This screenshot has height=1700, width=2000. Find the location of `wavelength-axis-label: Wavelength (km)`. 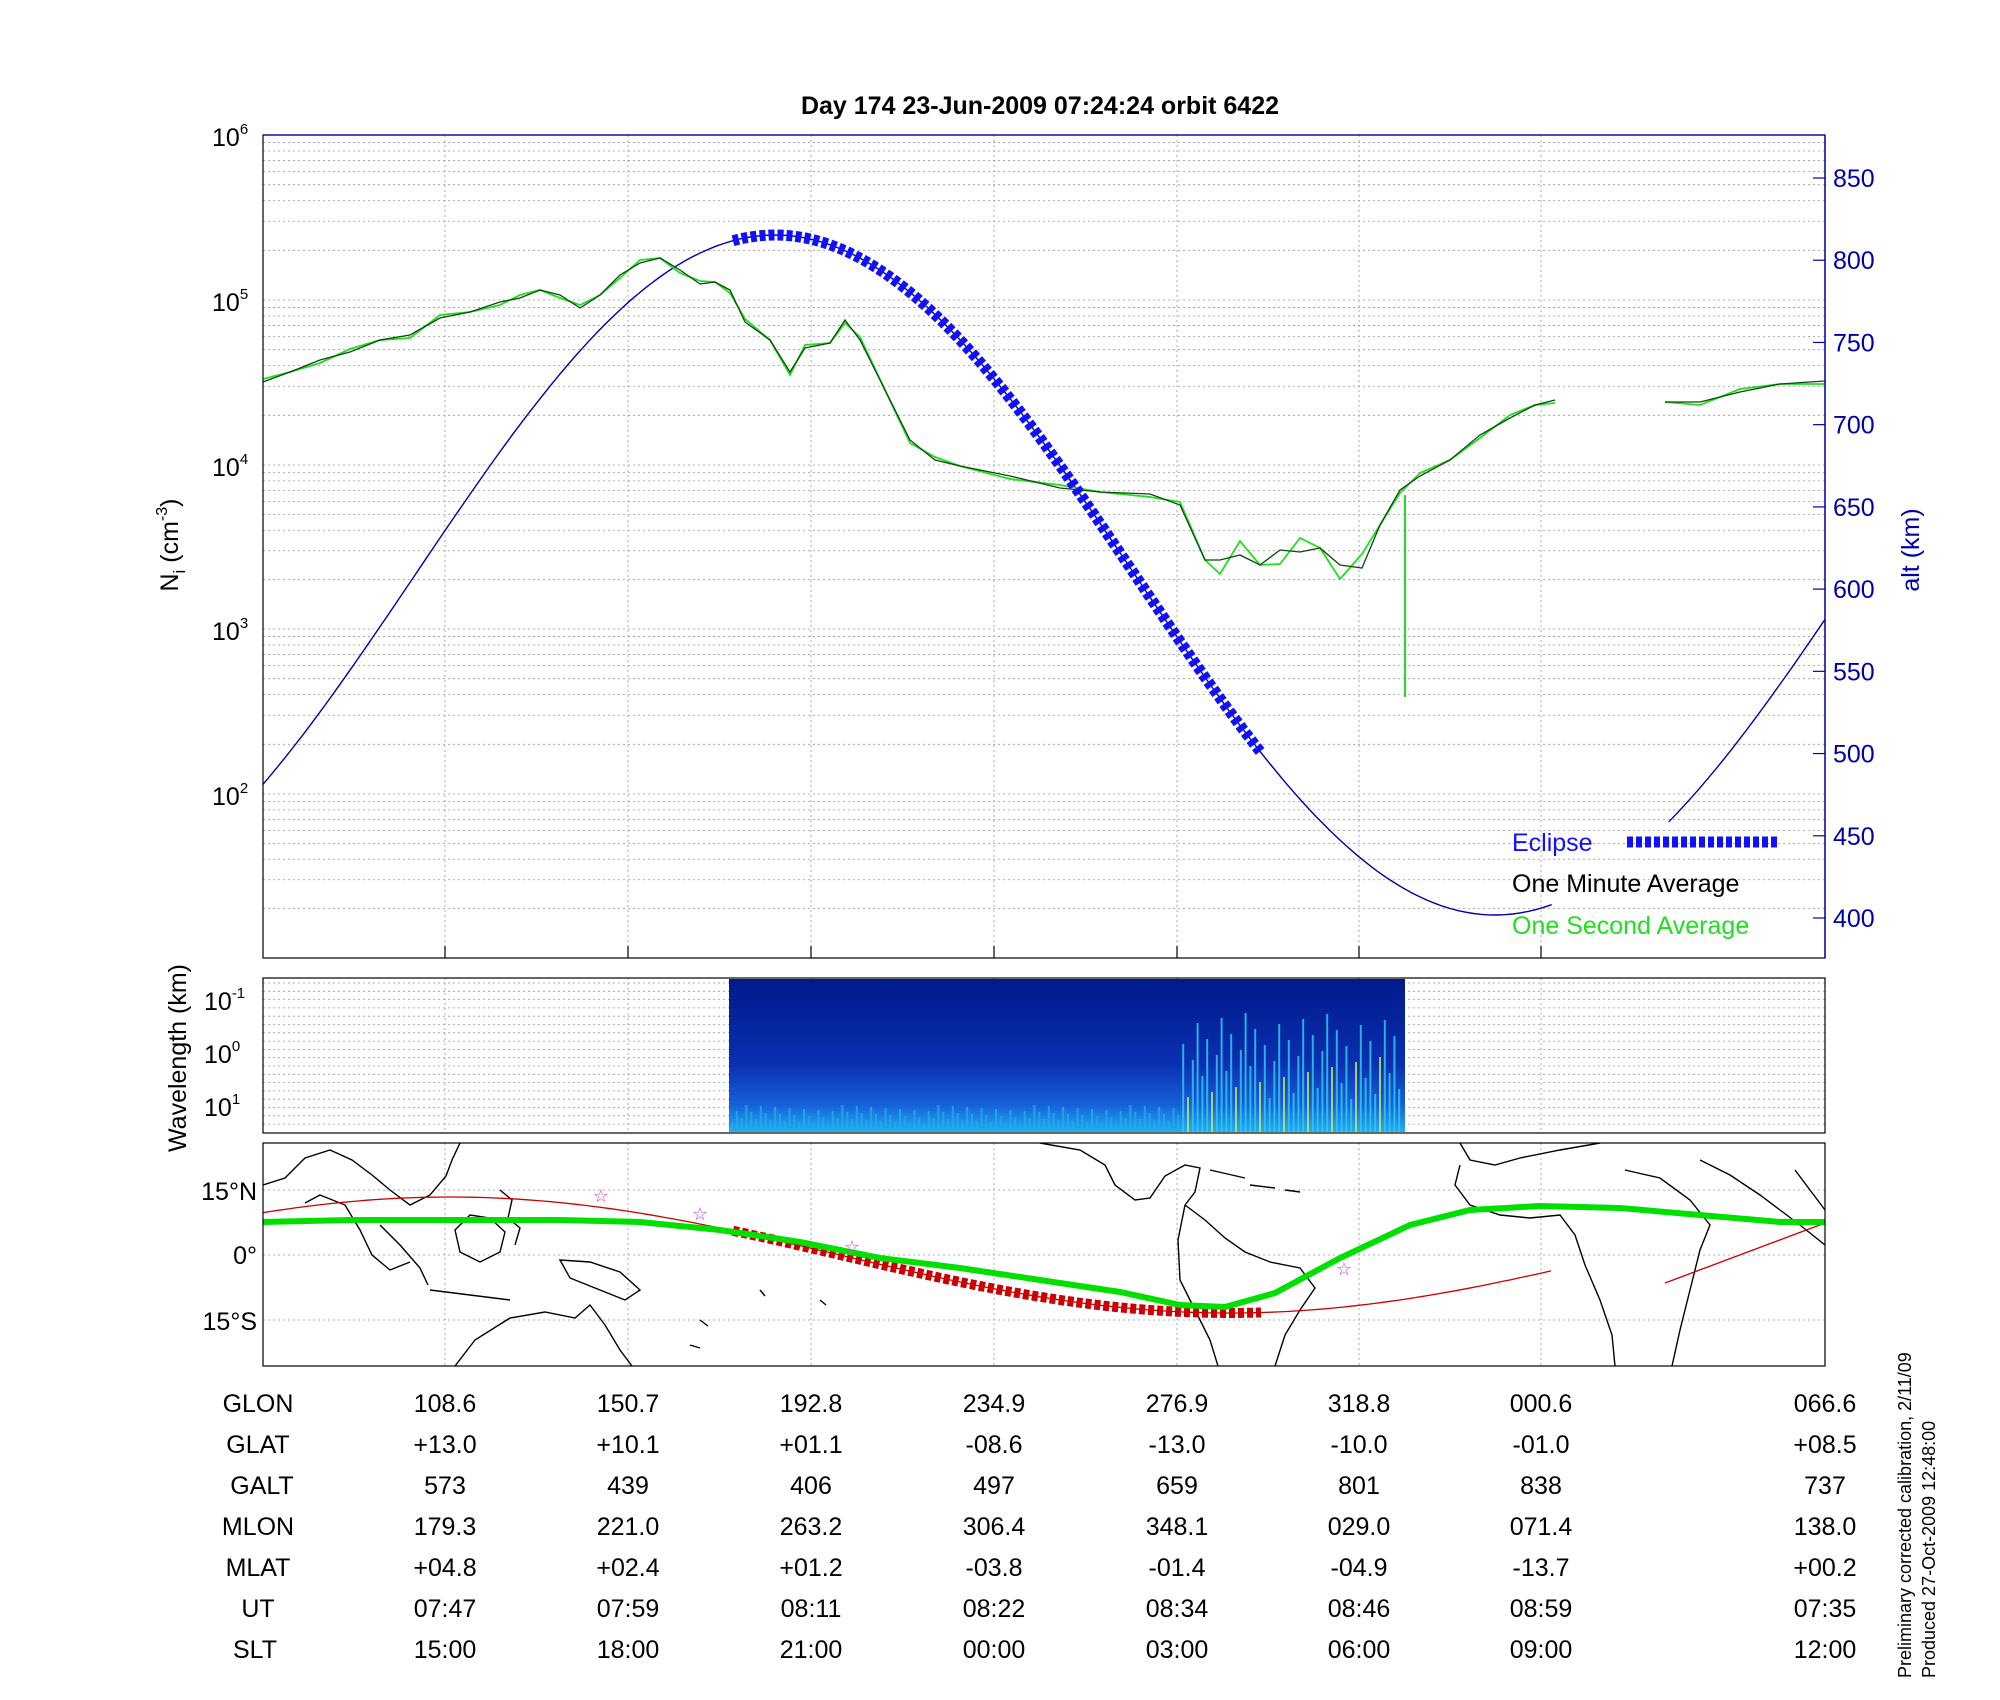

wavelength-axis-label: Wavelength (km) is located at coordinates (178, 1058).